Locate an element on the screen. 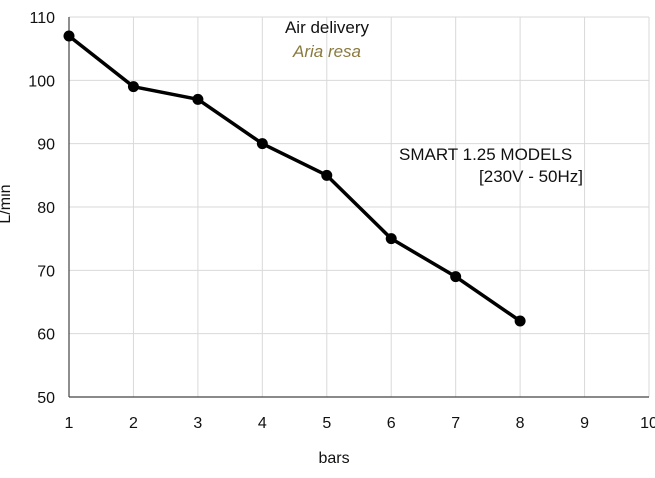 The width and height of the screenshot is (655, 478). y-tick-label-90: 90 is located at coordinates (46, 145).